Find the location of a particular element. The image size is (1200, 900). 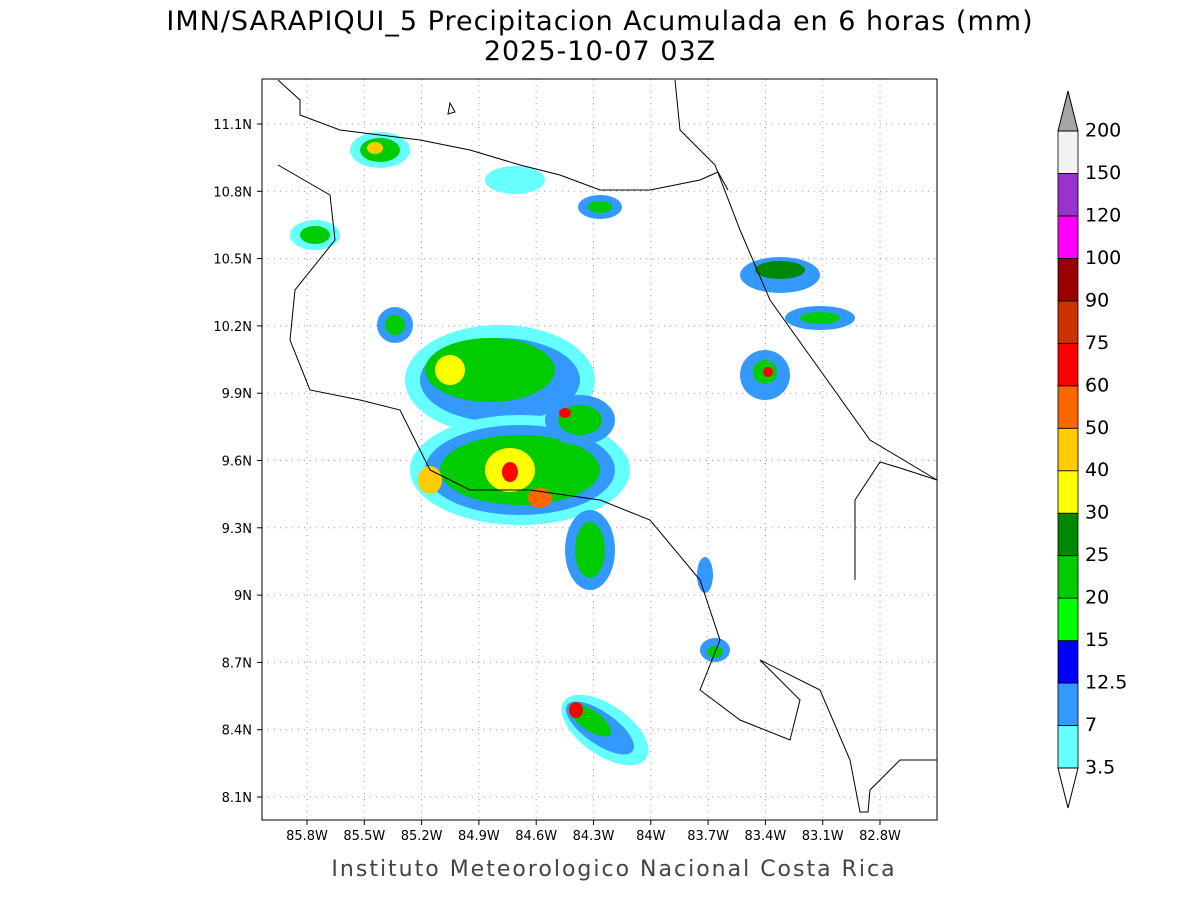

lat-label: 9.9N is located at coordinates (237, 394).